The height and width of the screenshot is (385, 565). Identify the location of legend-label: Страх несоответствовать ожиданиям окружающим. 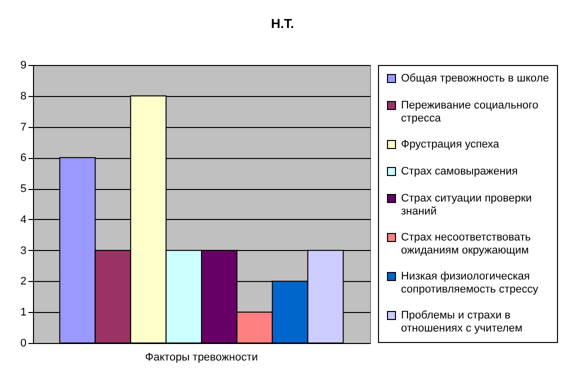
(466, 244).